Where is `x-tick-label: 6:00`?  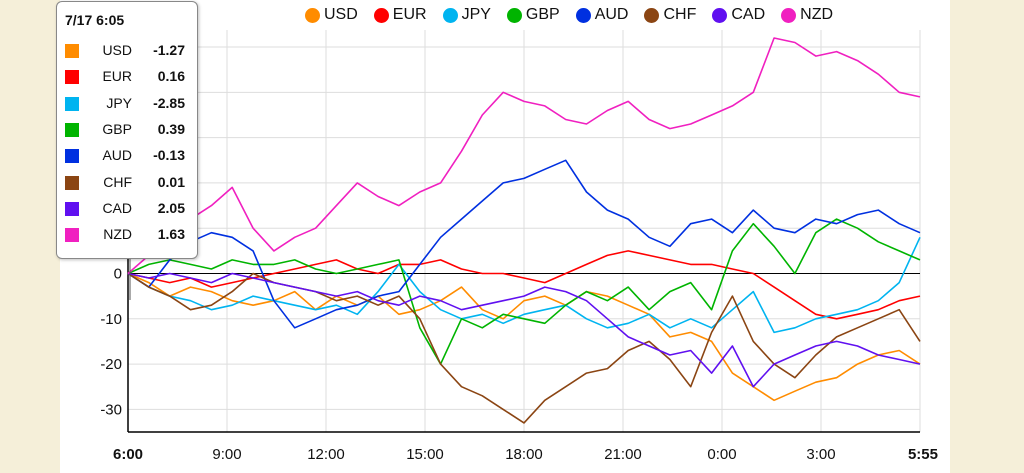
x-tick-label: 6:00 is located at coordinates (128, 454).